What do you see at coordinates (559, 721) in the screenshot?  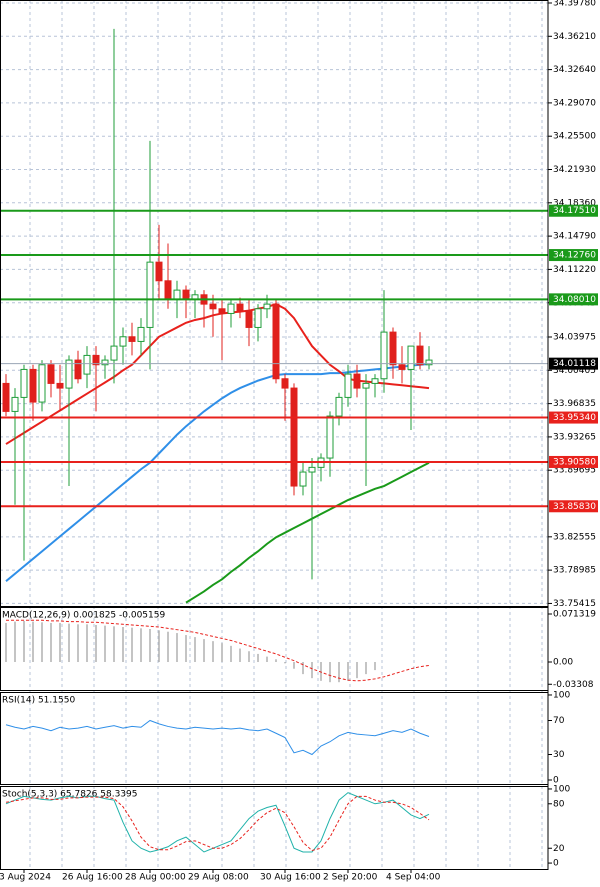 I see `y-tick-label: 70` at bounding box center [559, 721].